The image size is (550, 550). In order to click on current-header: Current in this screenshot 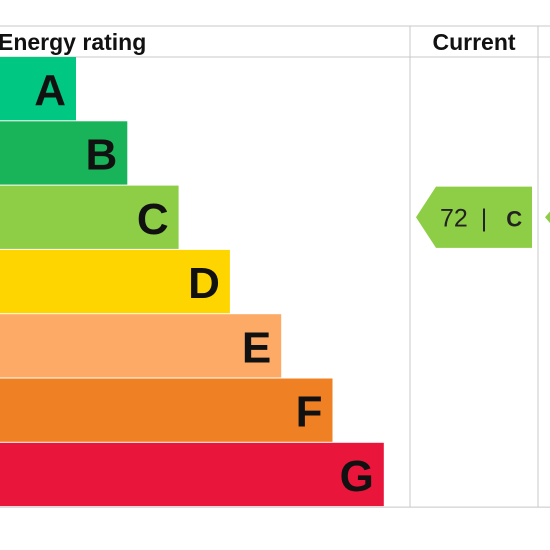, I will do `click(473, 42)`.